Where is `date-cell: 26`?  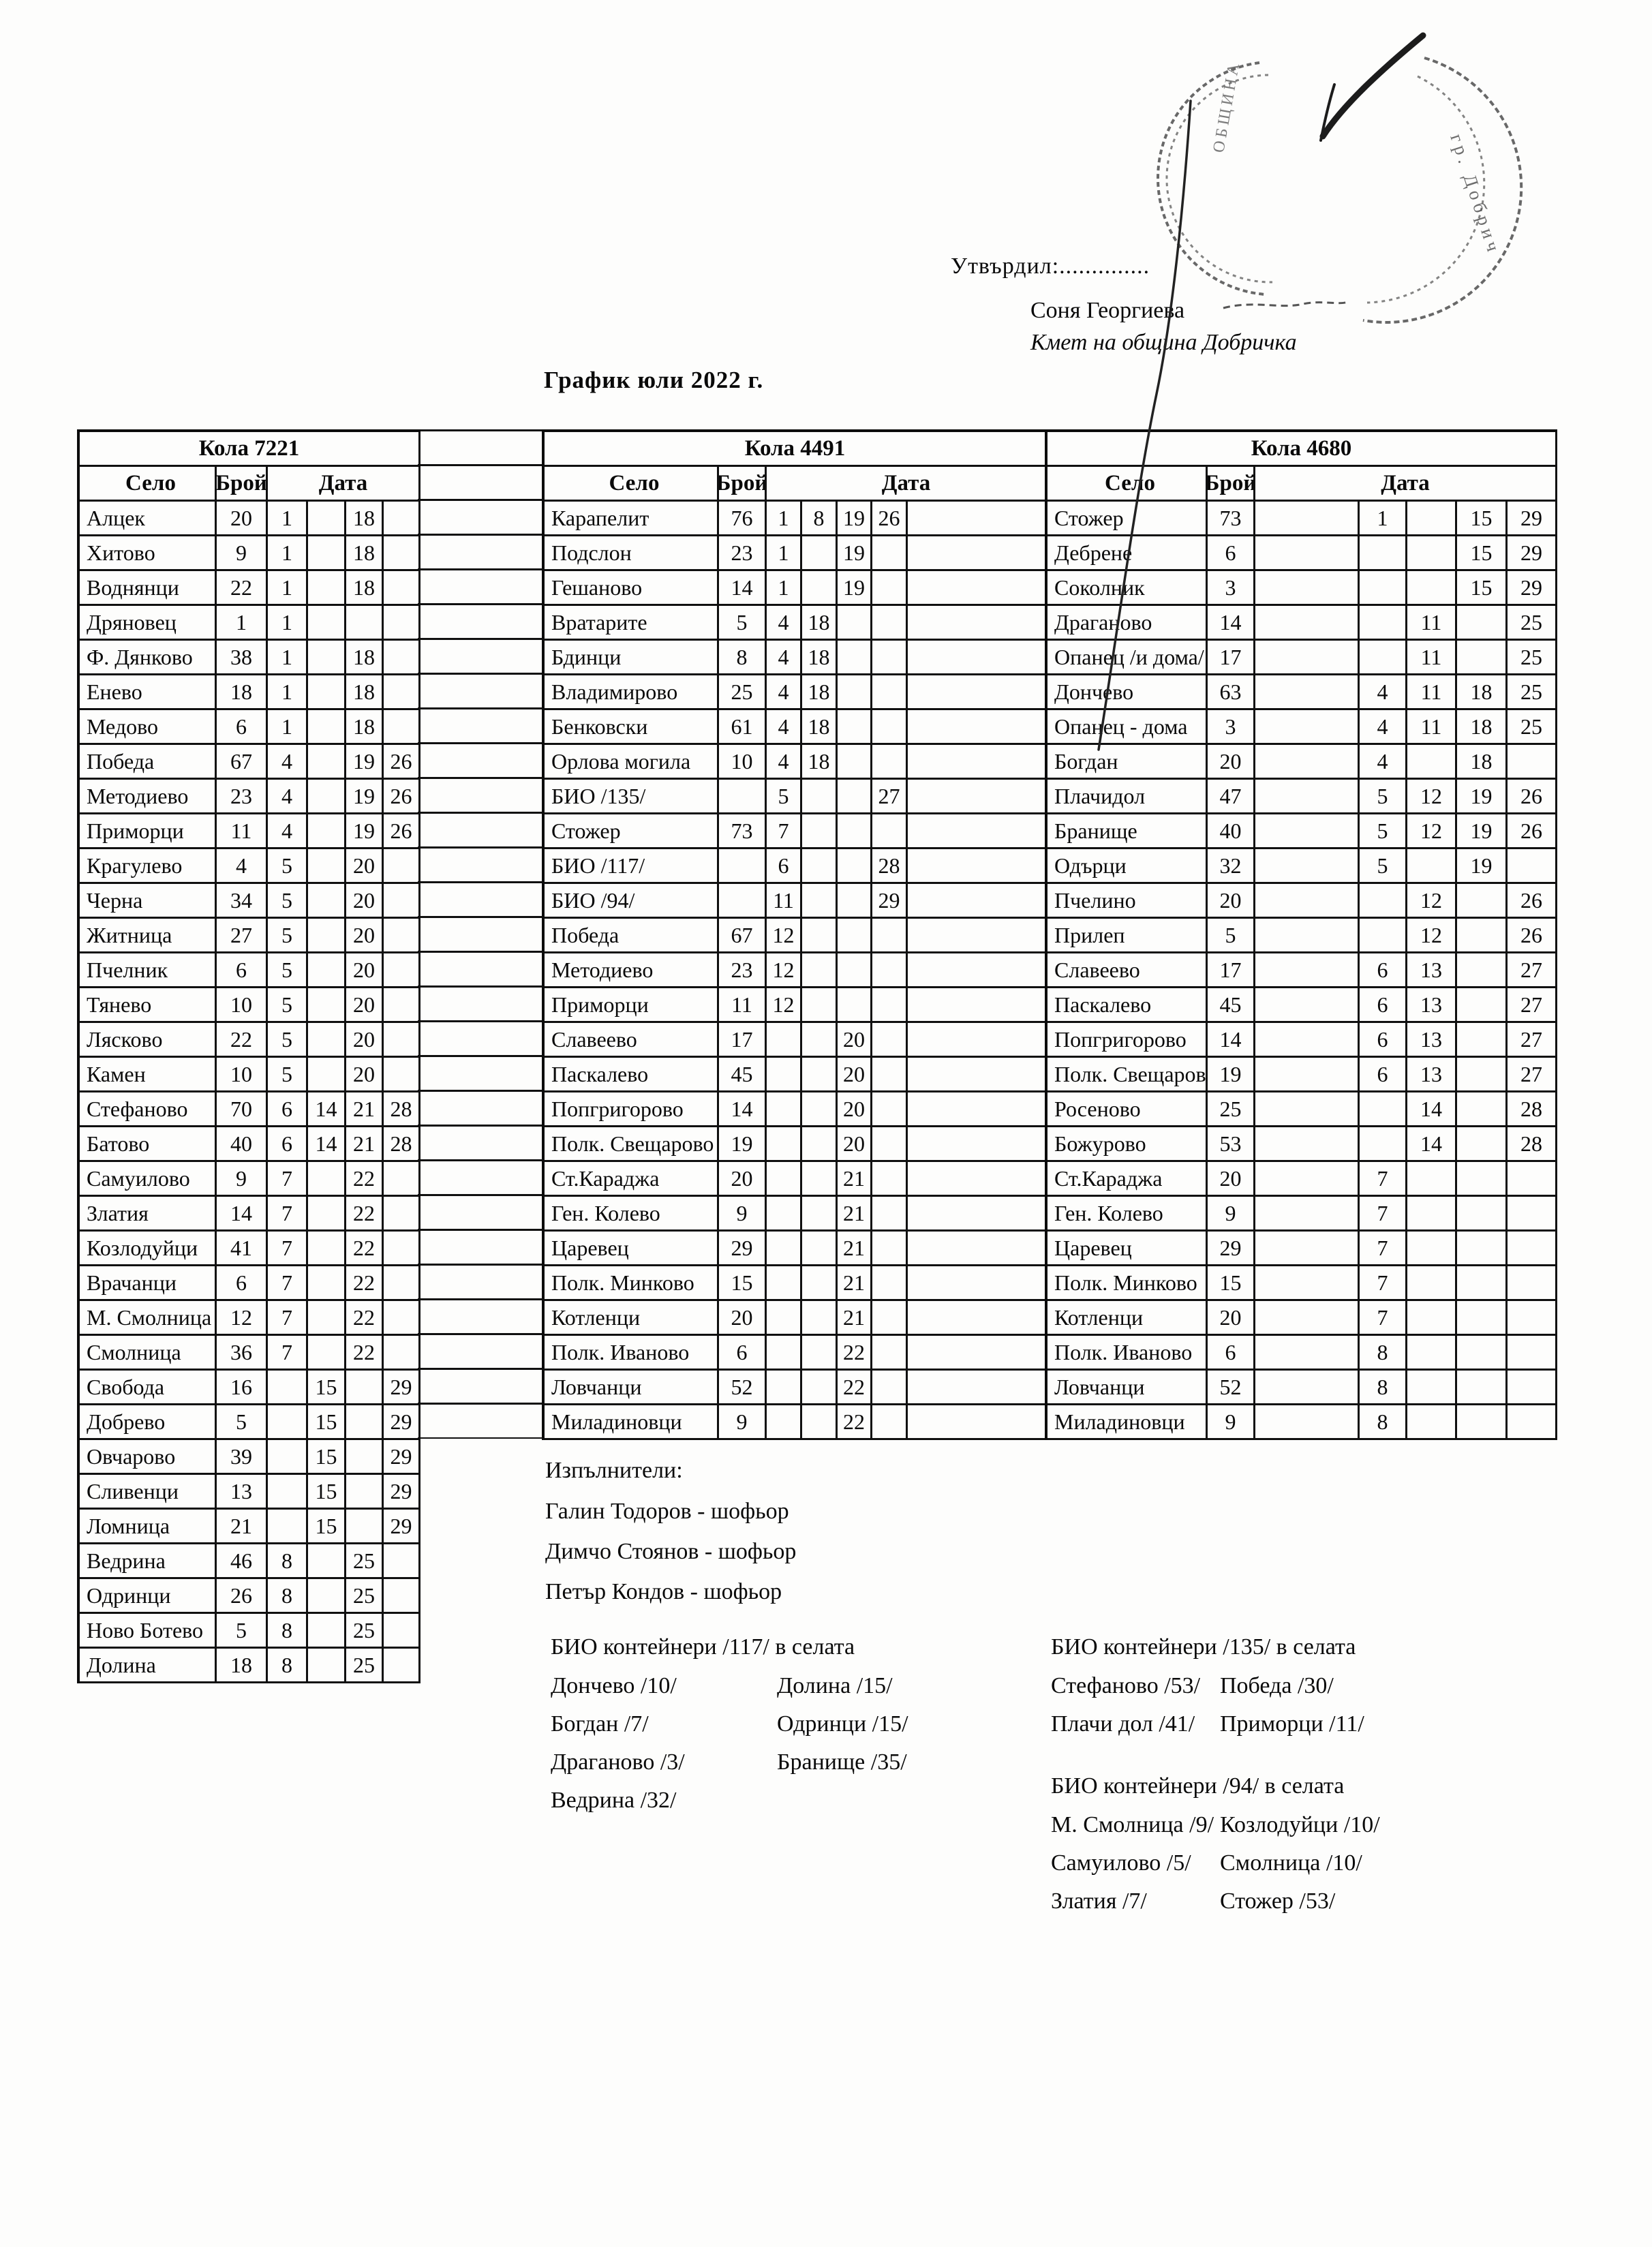
date-cell: 26 is located at coordinates (890, 519).